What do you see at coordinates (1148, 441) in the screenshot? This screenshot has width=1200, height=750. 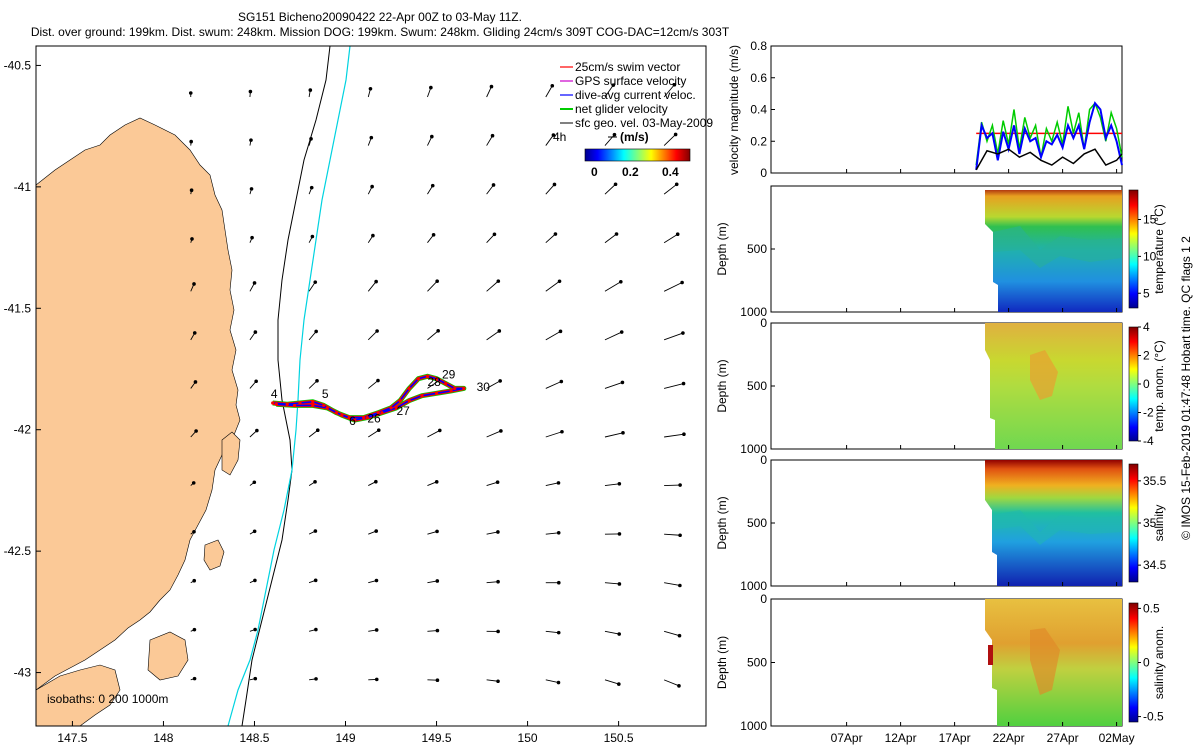 I see `colorbar-tick-label: -4` at bounding box center [1148, 441].